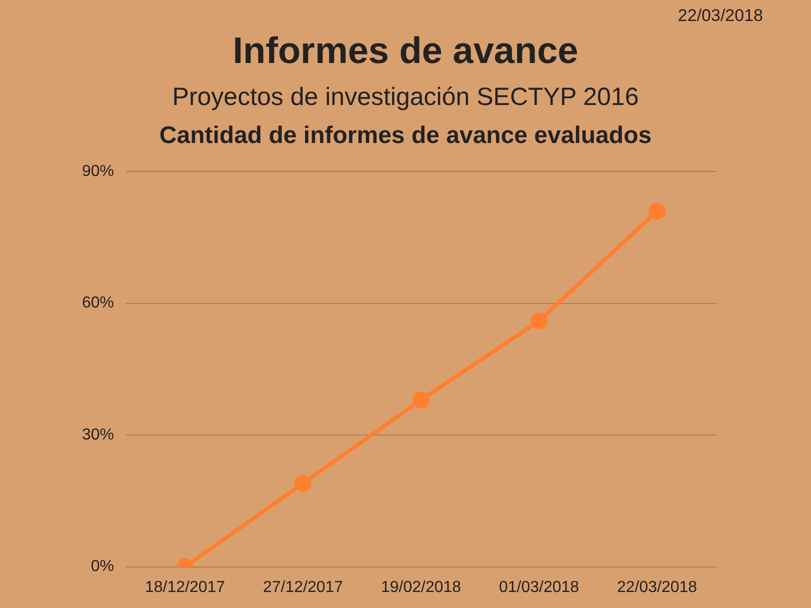 This screenshot has height=608, width=811. What do you see at coordinates (303, 587) in the screenshot?
I see `x-tick-label: 27/12/2017` at bounding box center [303, 587].